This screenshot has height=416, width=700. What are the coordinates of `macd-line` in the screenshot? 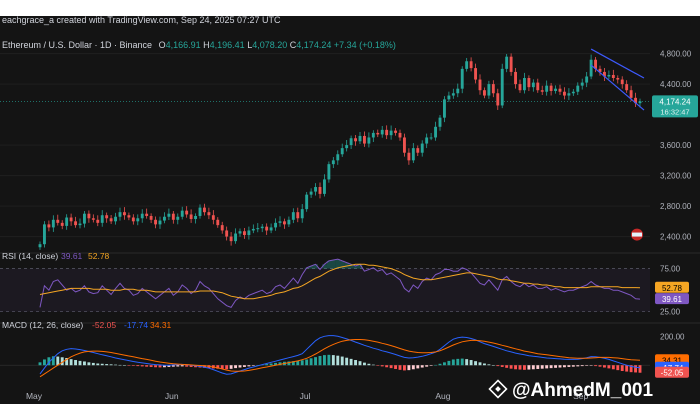 It's located at (340, 355).